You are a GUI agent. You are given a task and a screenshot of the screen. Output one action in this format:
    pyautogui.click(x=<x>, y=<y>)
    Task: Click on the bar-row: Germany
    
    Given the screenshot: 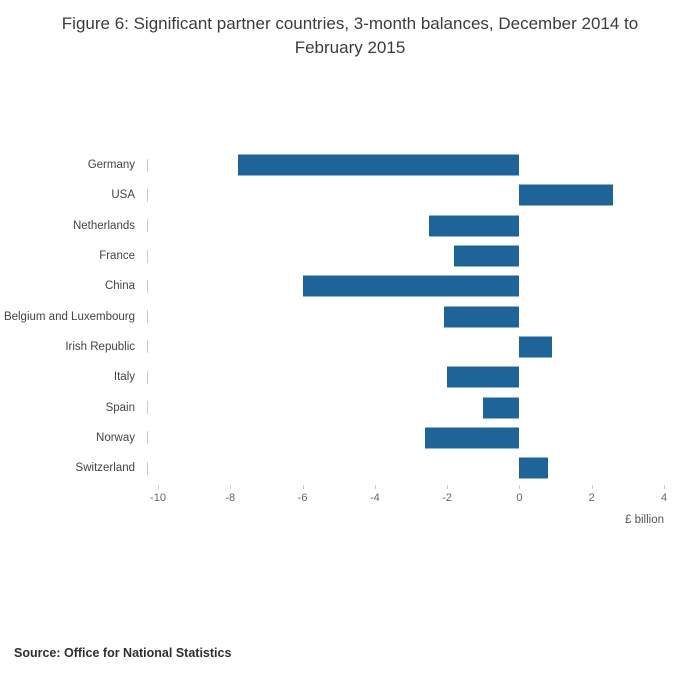 What is the action you would take?
    pyautogui.click(x=350, y=165)
    